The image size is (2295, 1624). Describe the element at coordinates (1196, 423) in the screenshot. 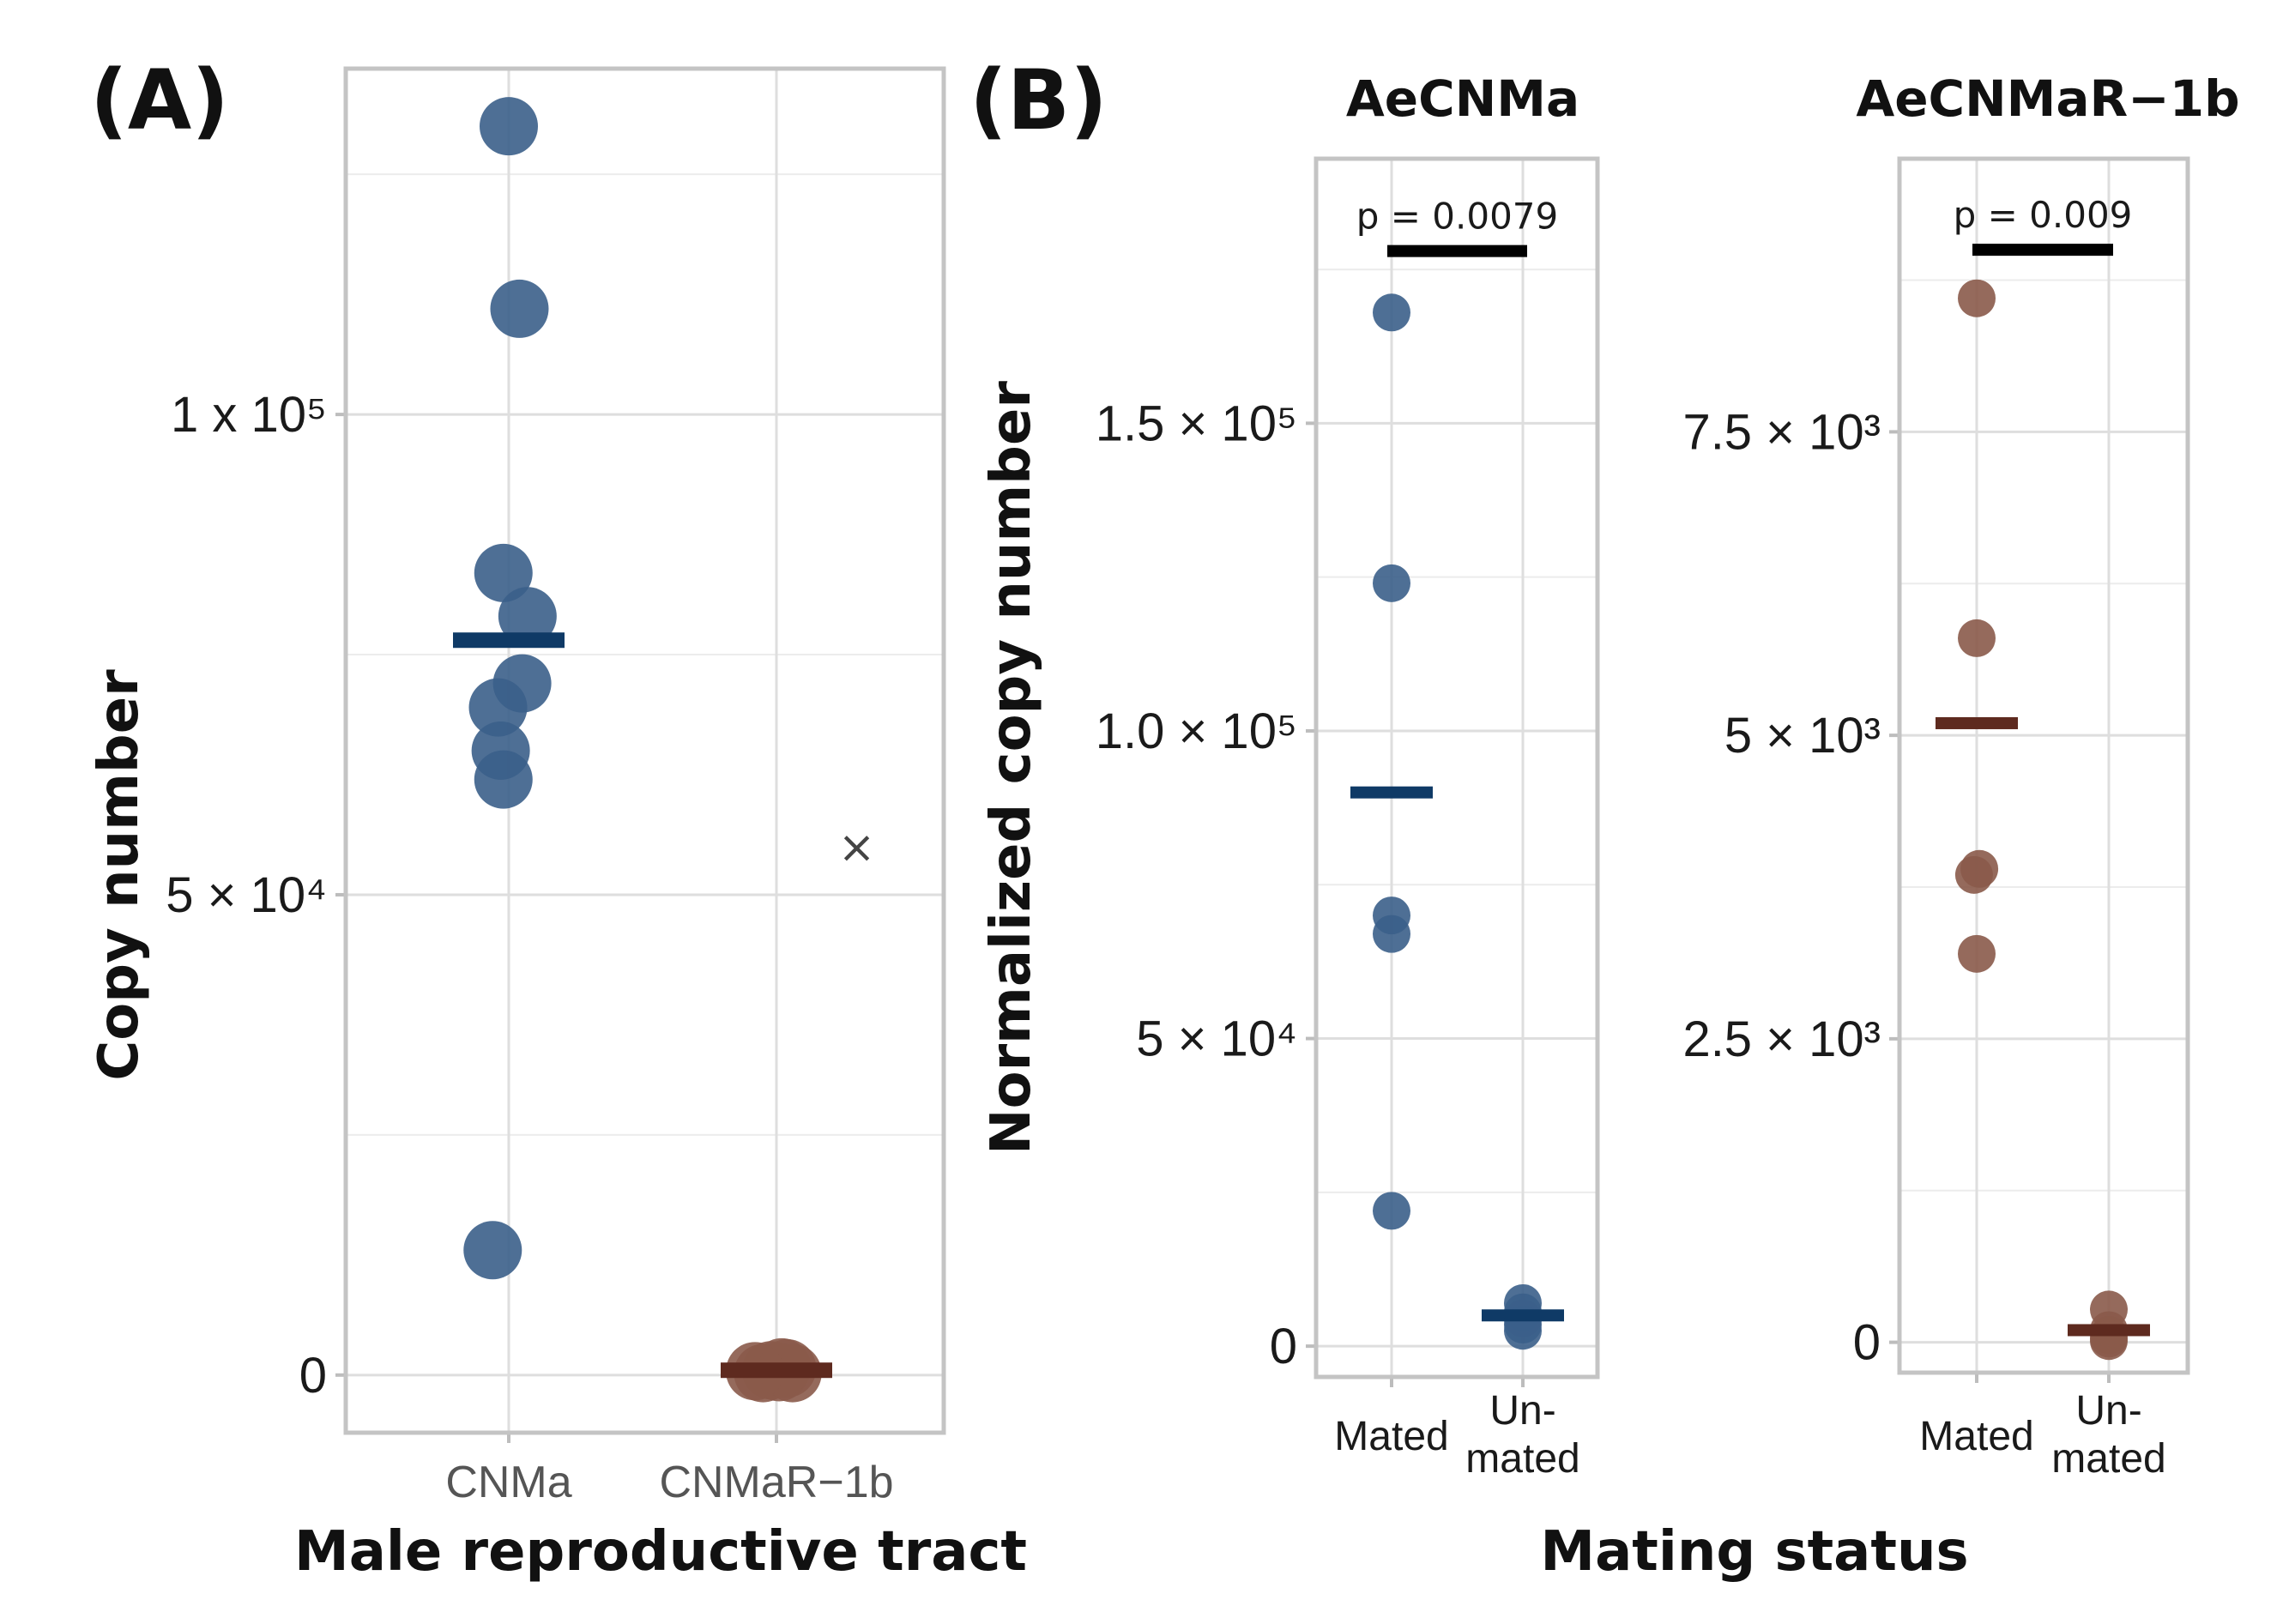

I see `p2-y-tick-label: 1.5 × 10⁵` at that location.